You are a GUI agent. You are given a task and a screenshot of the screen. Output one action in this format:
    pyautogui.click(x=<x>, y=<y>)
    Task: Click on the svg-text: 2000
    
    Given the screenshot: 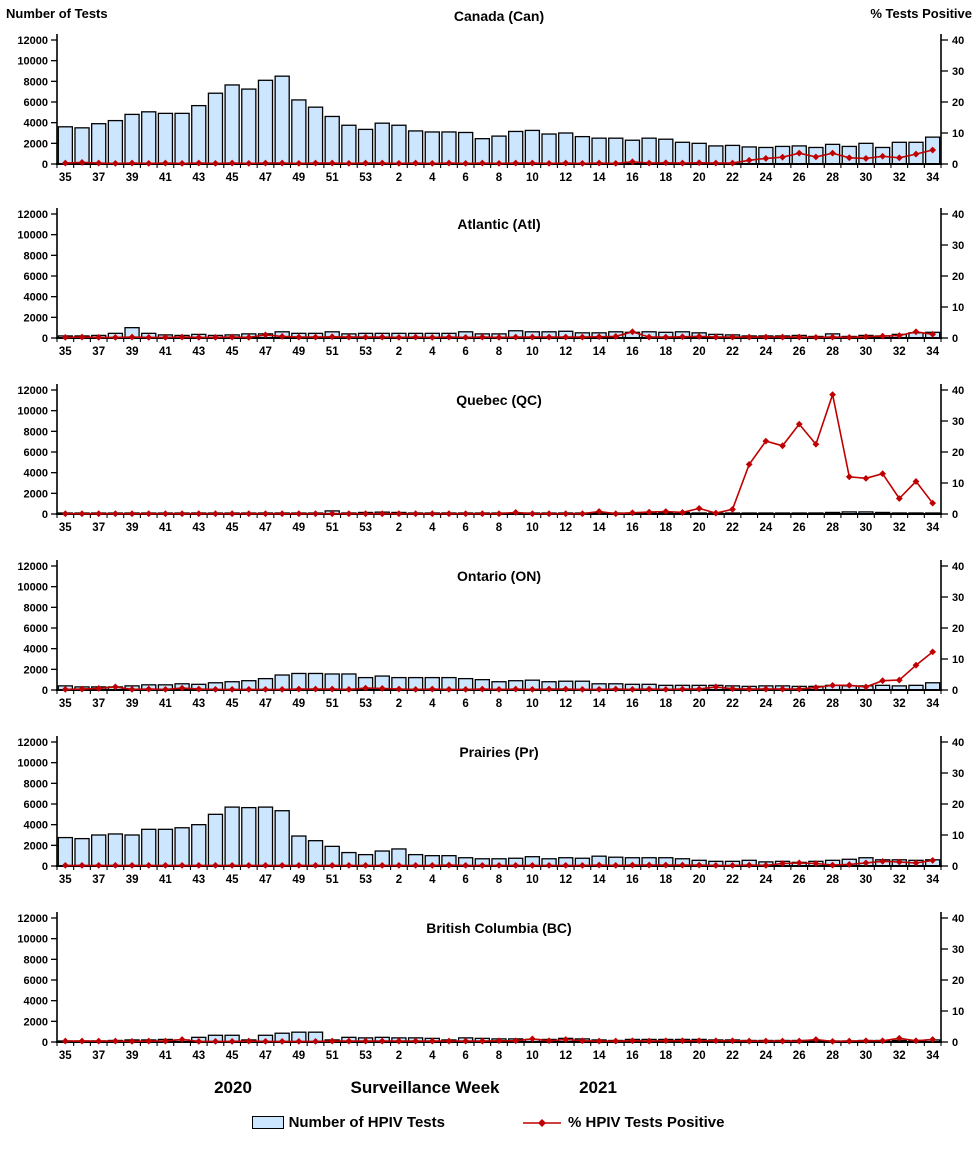 What is the action you would take?
    pyautogui.click(x=36, y=318)
    